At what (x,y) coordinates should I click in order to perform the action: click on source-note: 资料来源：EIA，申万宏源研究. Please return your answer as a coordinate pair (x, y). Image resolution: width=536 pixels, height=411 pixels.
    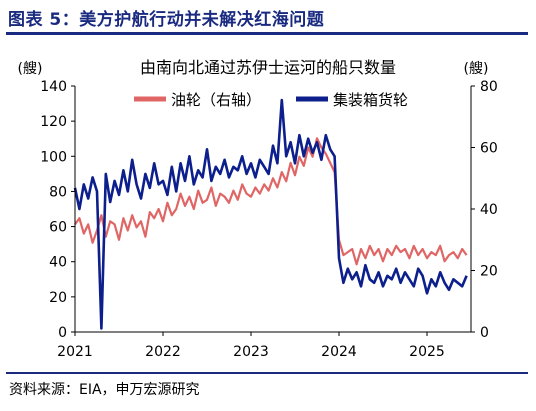
    Looking at the image, I should click on (104, 390).